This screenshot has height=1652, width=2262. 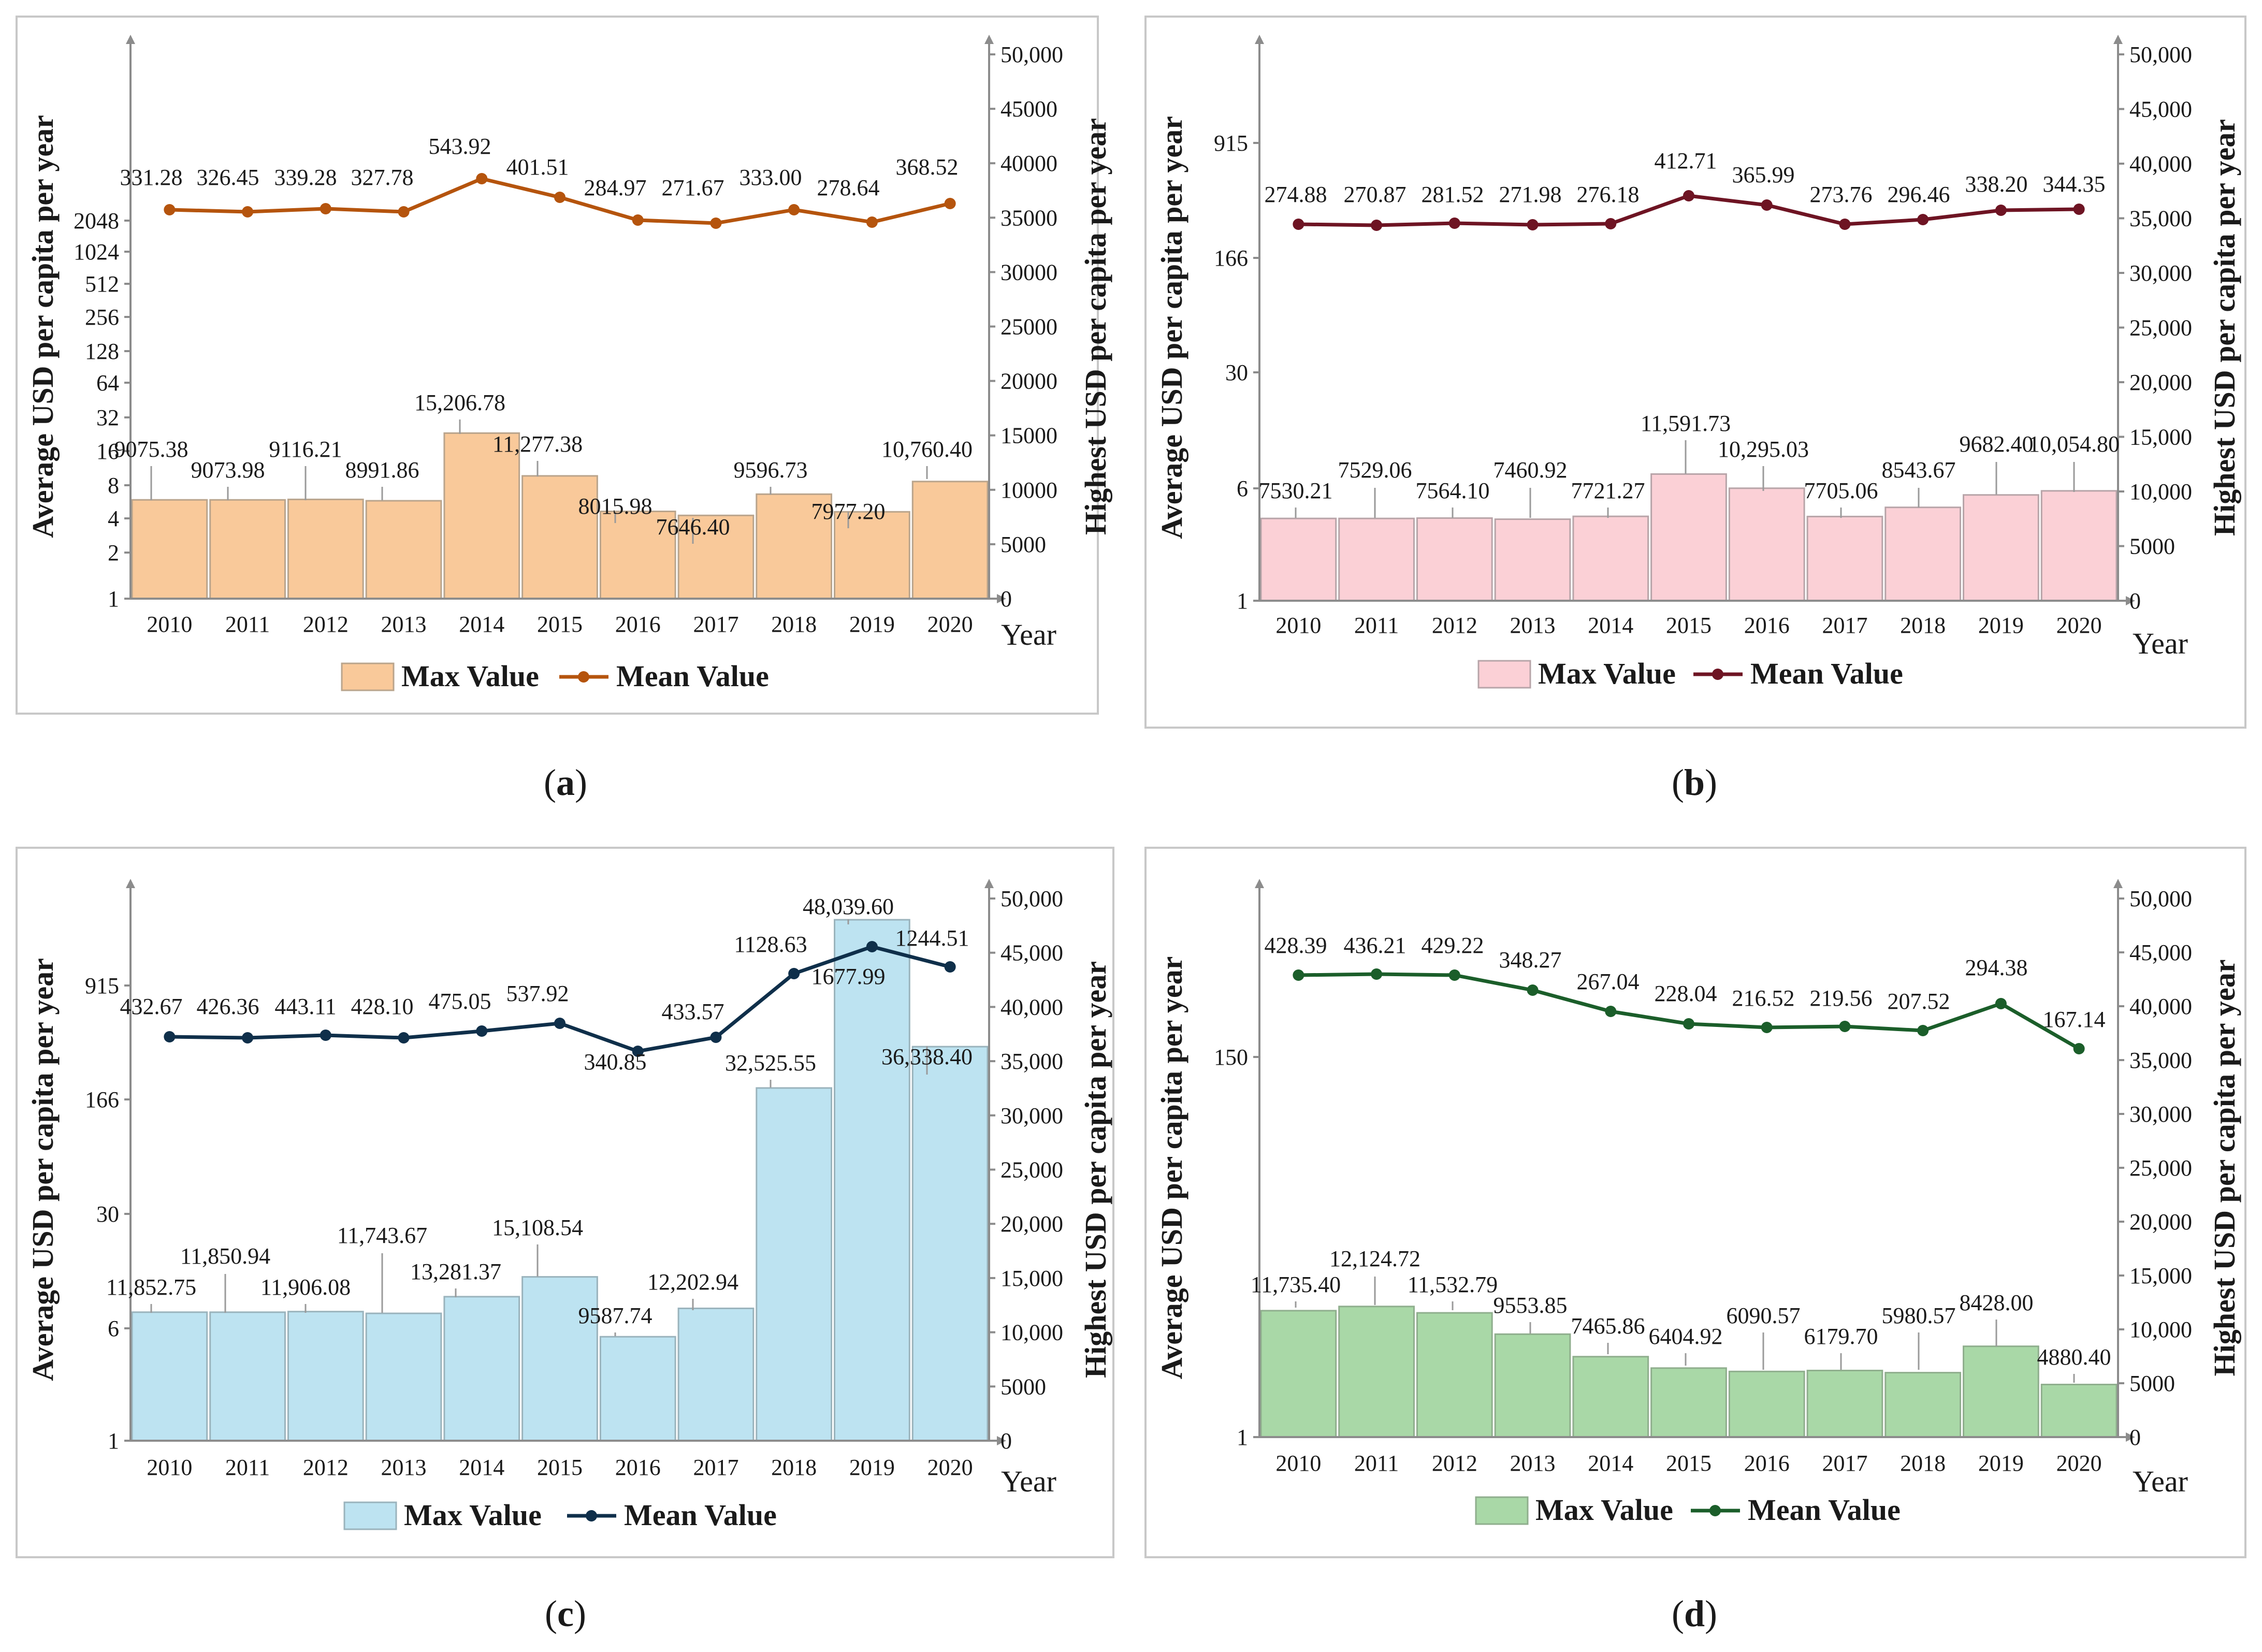 What do you see at coordinates (1296, 945) in the screenshot?
I see `mean-value-label: 428.39` at bounding box center [1296, 945].